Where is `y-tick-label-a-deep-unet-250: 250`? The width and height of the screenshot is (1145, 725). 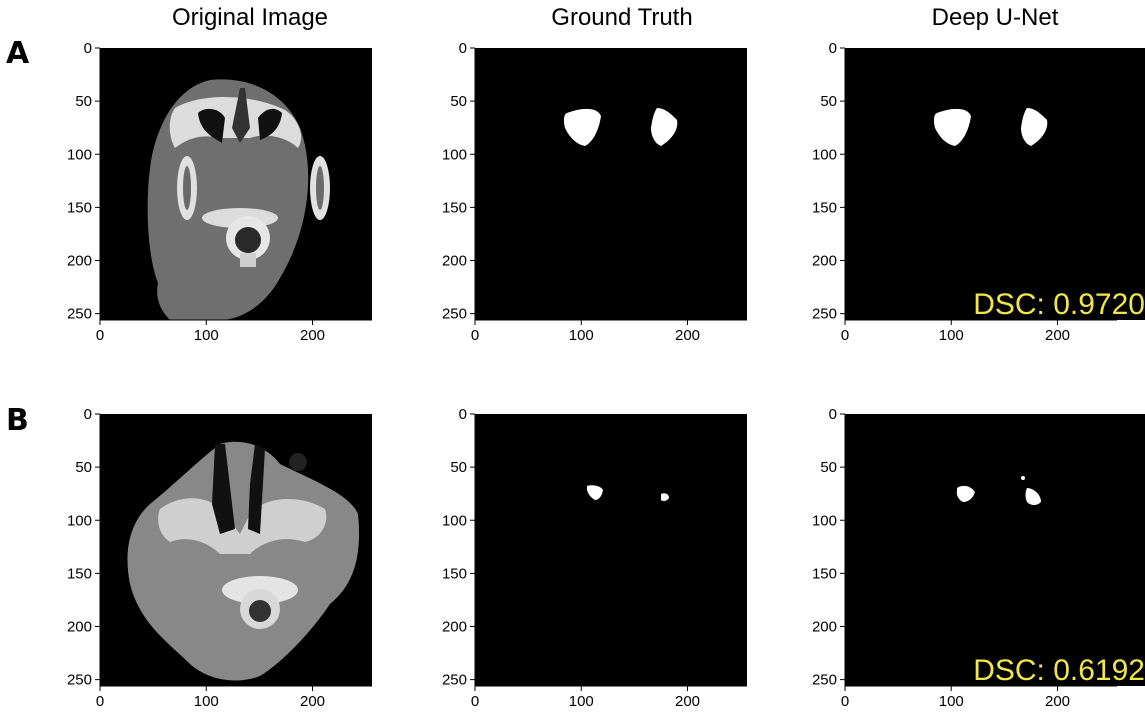 y-tick-label-a-deep-unet-250: 250 is located at coordinates (824, 314).